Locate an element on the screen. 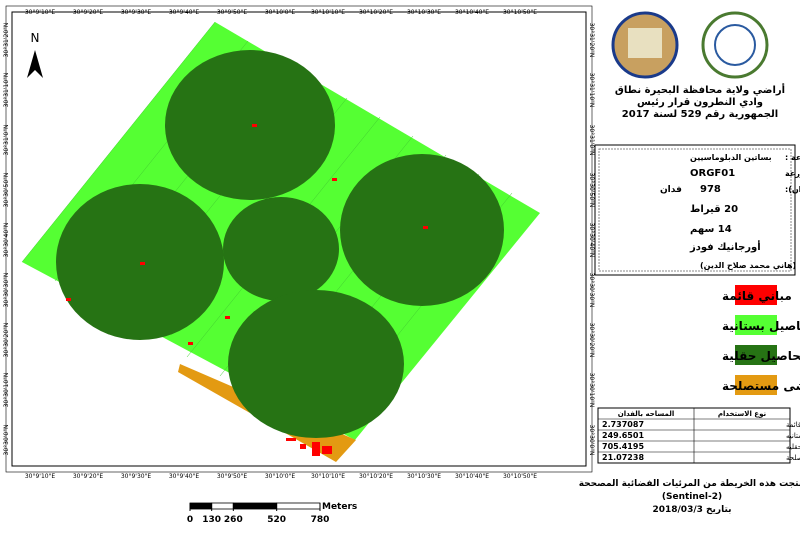 The height and width of the screenshot is (537, 800). top-coord-label: 30°10'30"E is located at coordinates (424, 12).